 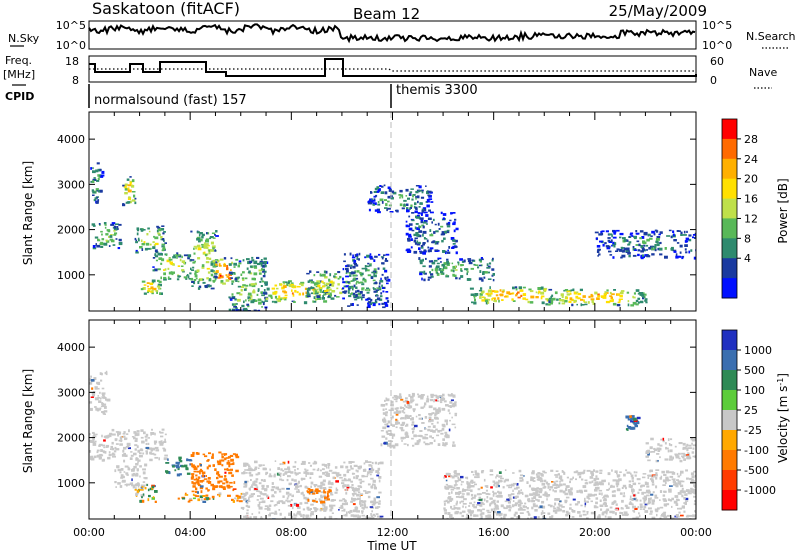 What do you see at coordinates (366, 280) in the screenshot?
I see `power-region` at bounding box center [366, 280].